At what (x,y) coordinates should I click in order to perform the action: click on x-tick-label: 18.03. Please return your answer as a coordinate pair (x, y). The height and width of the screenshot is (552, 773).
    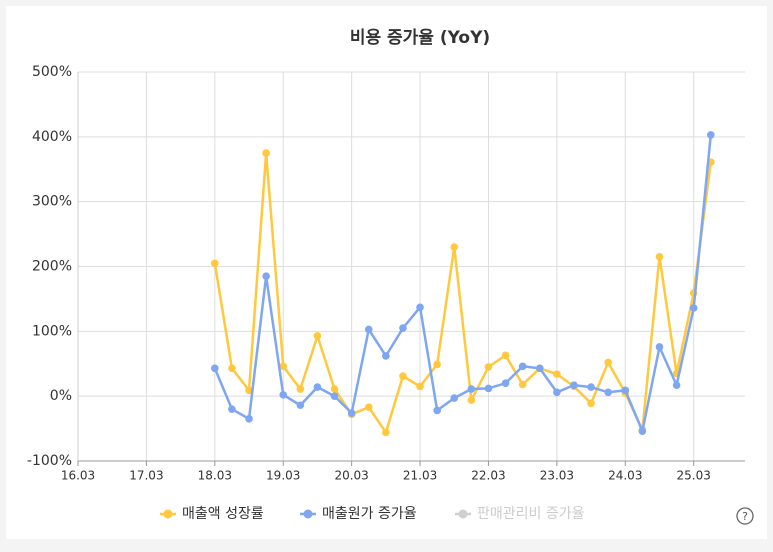
    Looking at the image, I should click on (215, 476).